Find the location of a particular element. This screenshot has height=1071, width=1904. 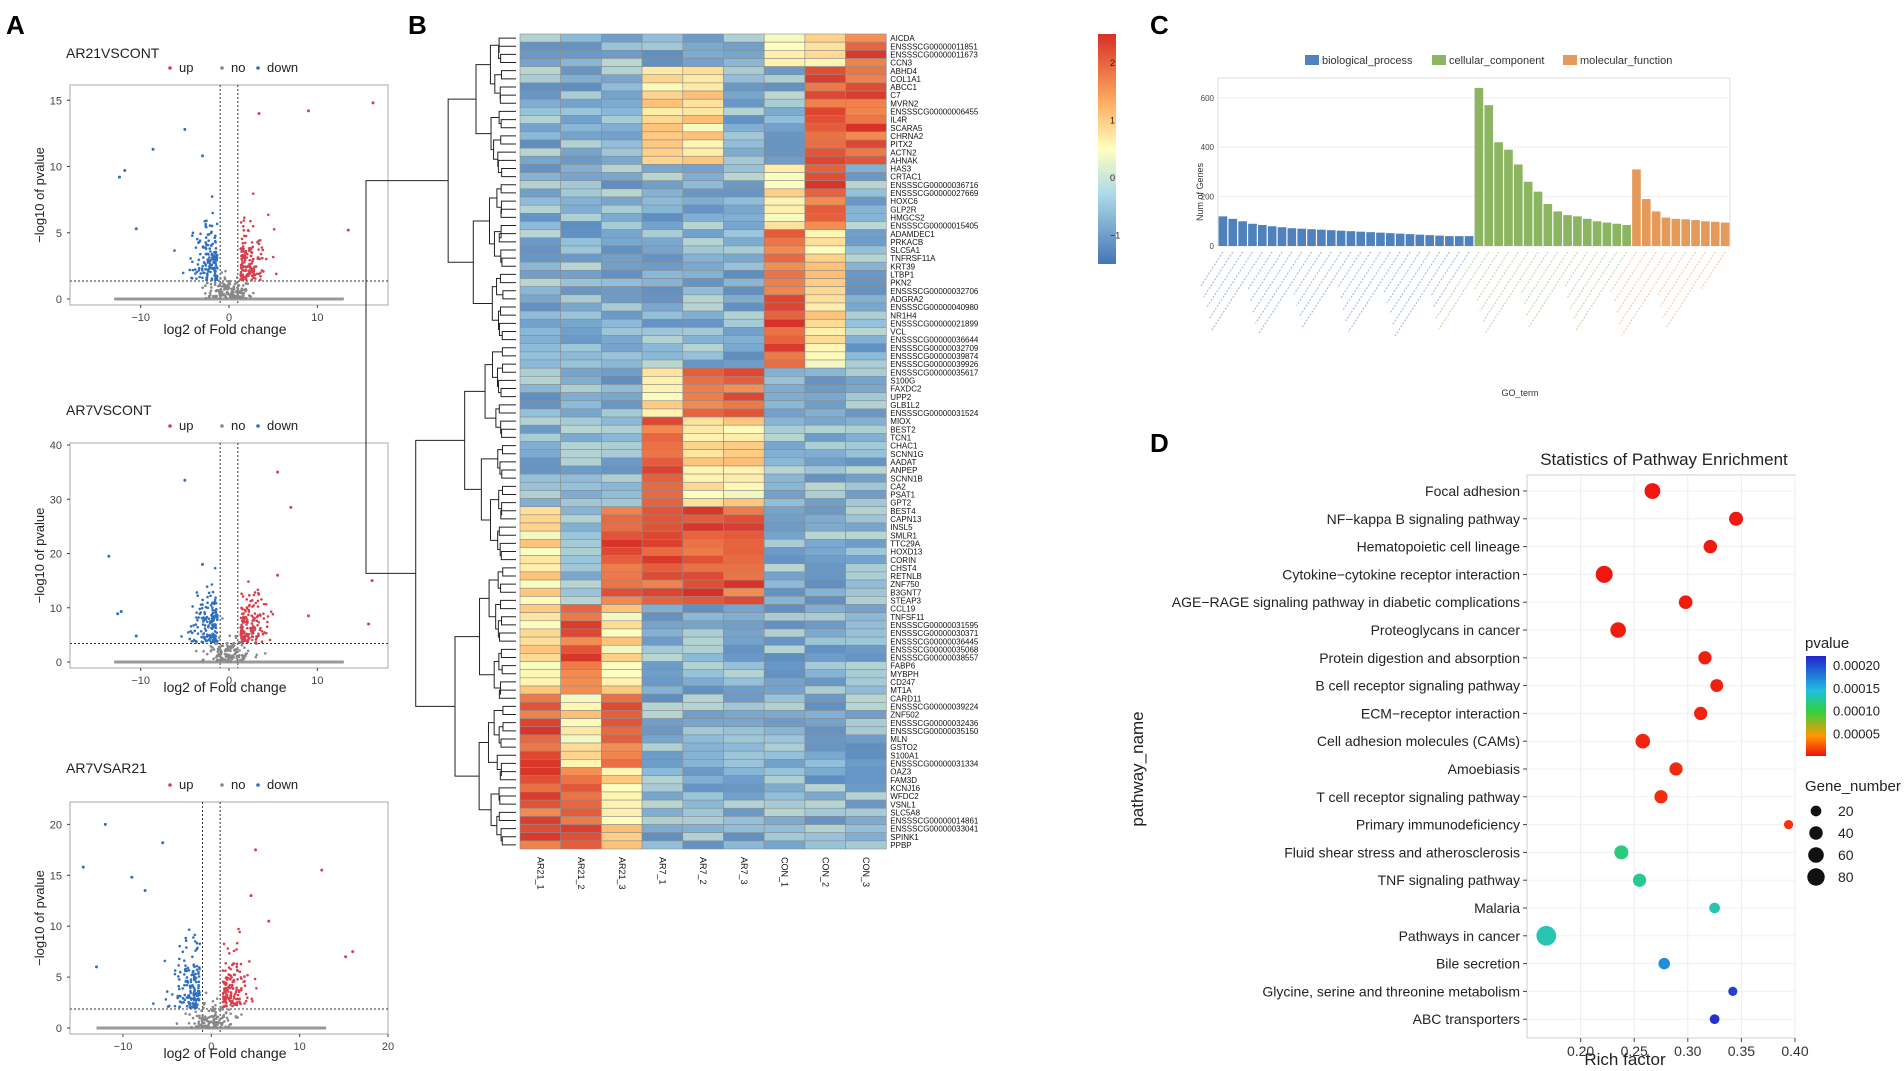

gene-label: CAPN13 is located at coordinates (906, 519).